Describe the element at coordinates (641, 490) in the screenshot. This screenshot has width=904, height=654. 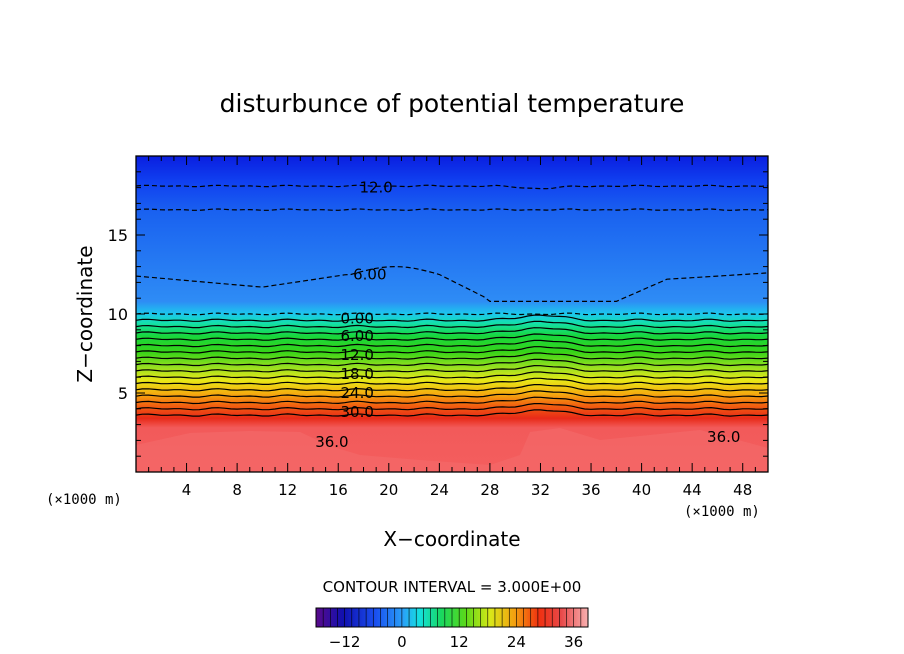
I see `x-tick-label: 40` at that location.